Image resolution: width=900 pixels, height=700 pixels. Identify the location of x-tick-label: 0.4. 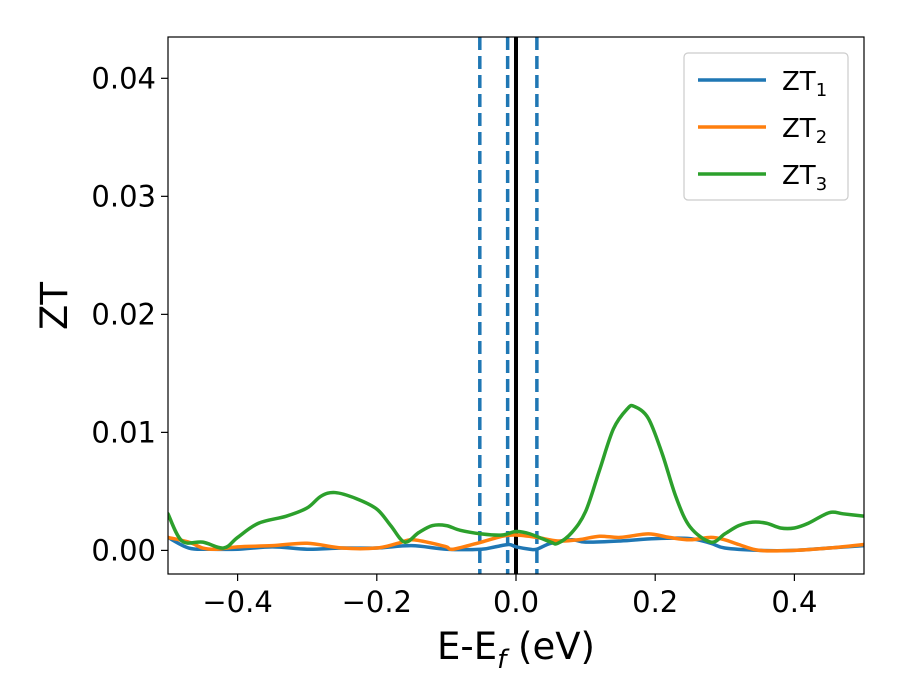
(794, 602).